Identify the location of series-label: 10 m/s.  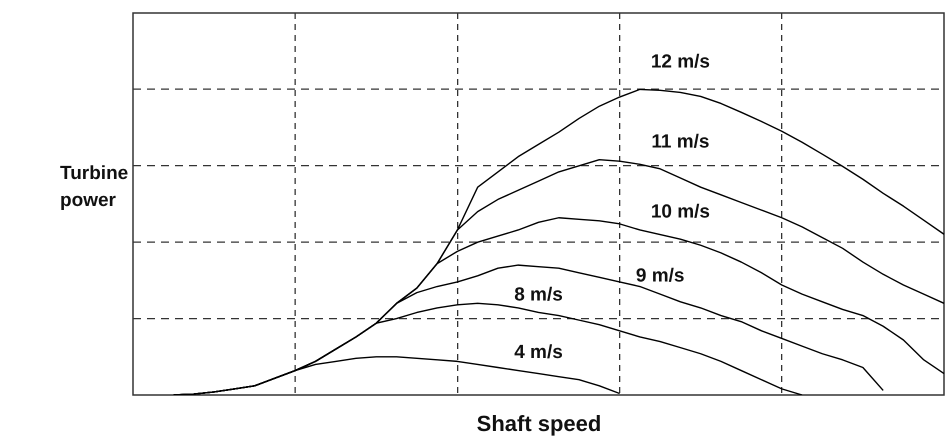
(680, 211).